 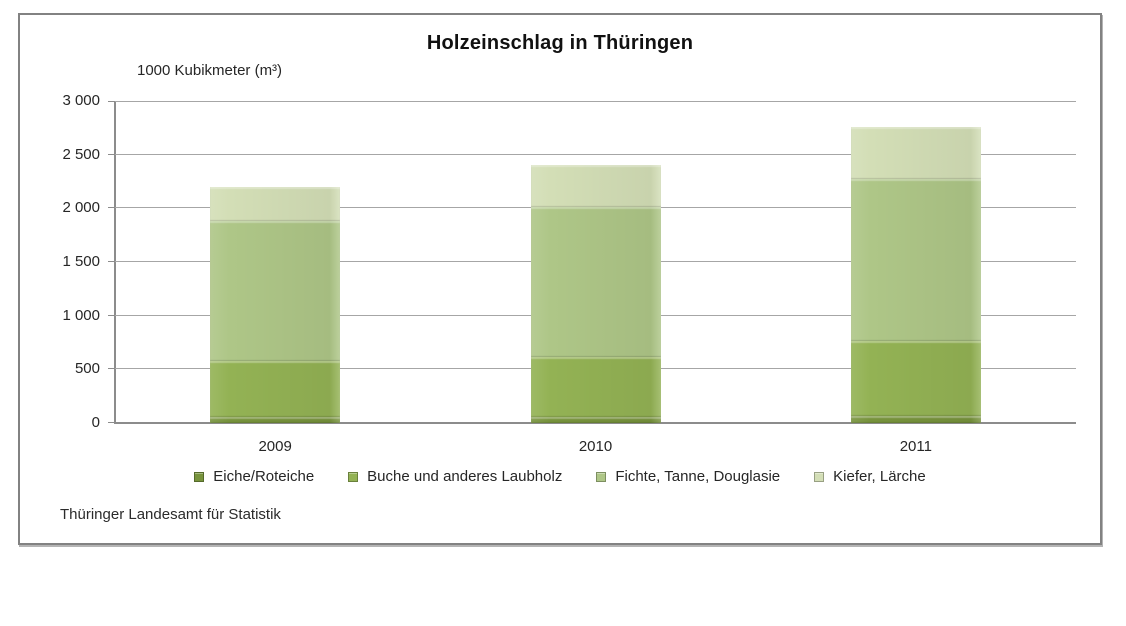 I want to click on y-tick-label: 0, so click(x=95, y=422).